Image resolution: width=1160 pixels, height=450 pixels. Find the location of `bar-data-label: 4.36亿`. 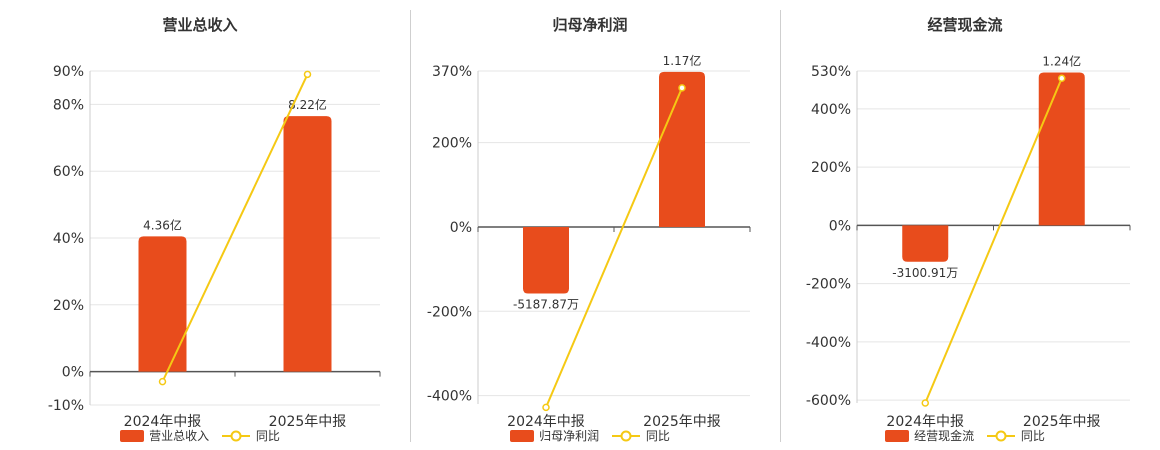

bar-data-label: 4.36亿 is located at coordinates (162, 224).